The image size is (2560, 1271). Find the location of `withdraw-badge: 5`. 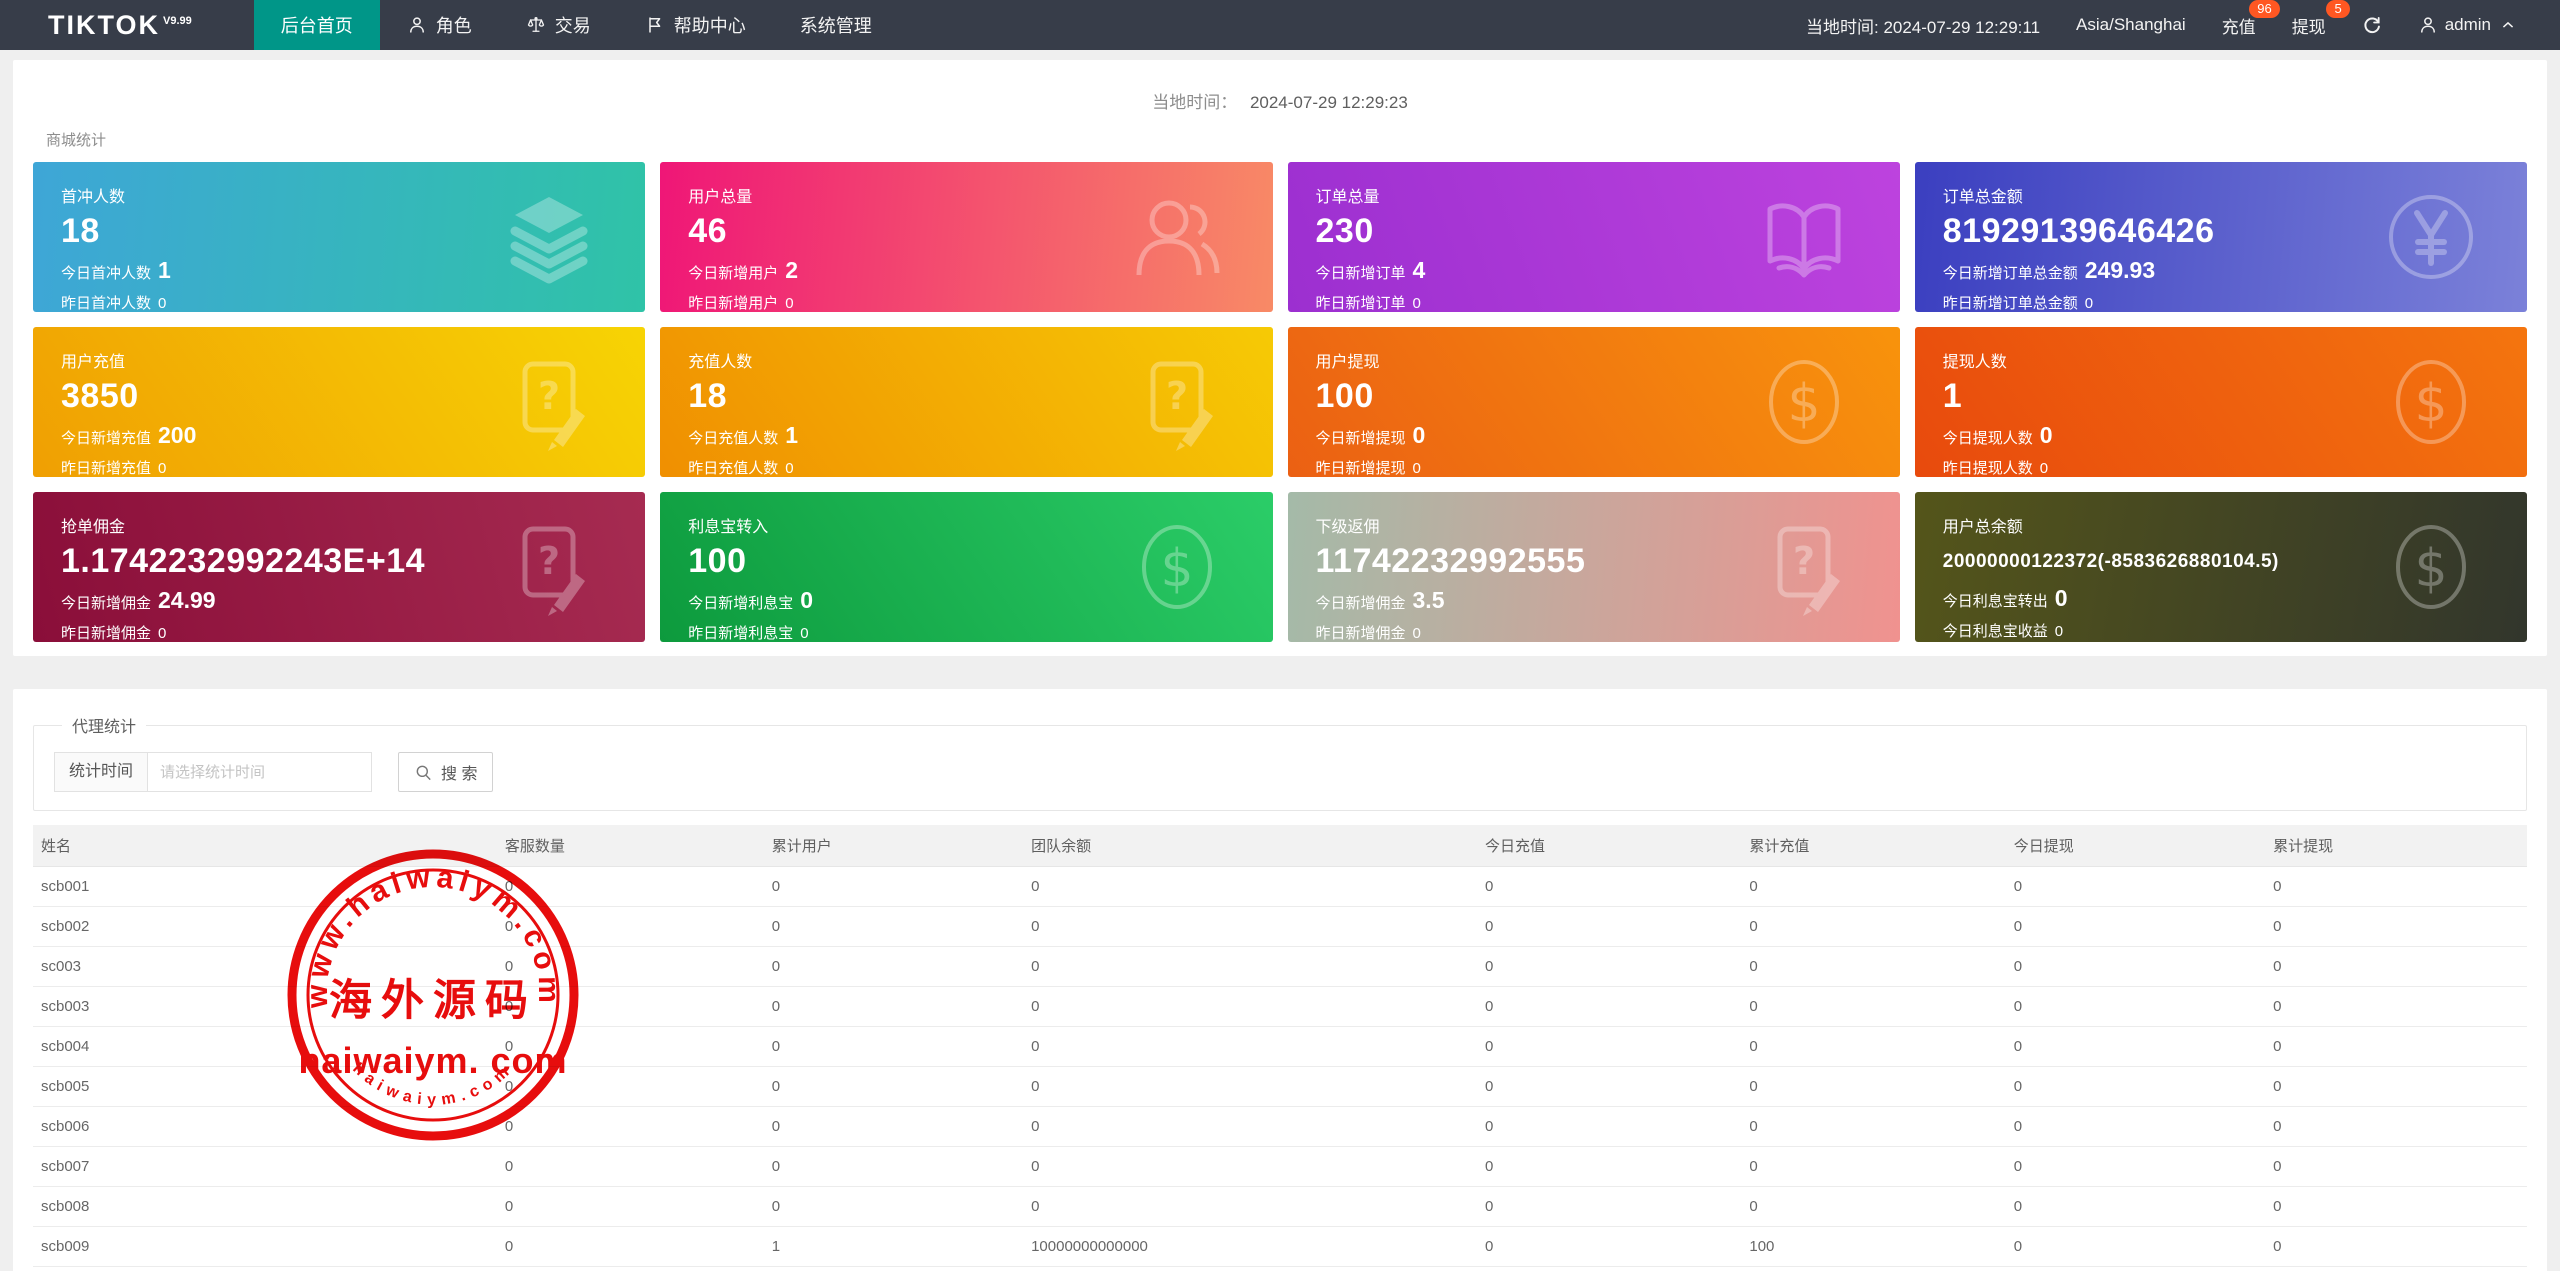

withdraw-badge: 5 is located at coordinates (2338, 9).